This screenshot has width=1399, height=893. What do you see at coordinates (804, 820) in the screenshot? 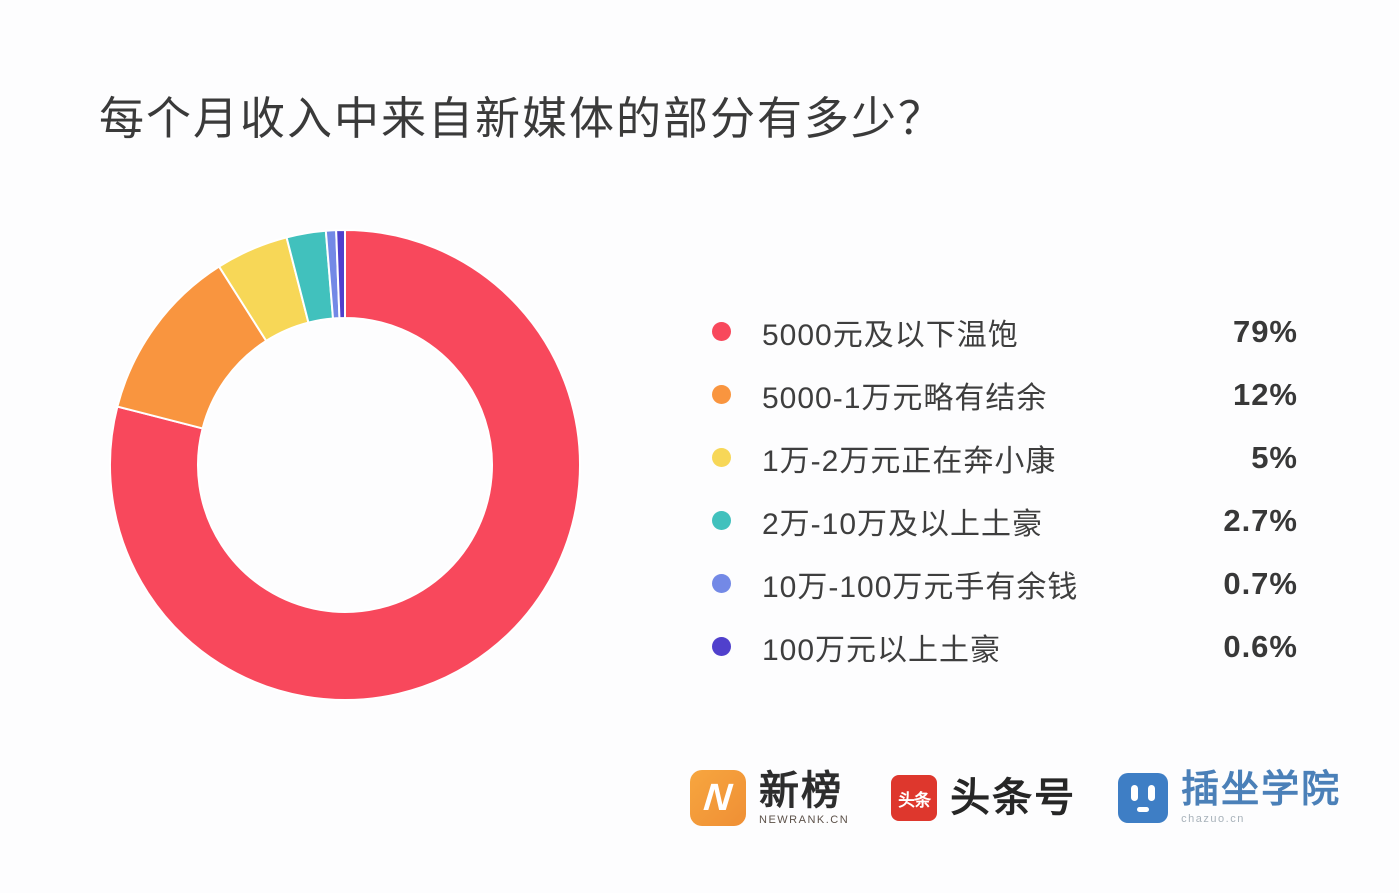
I see `newrank-subtext: NEWRANK.CN` at bounding box center [804, 820].